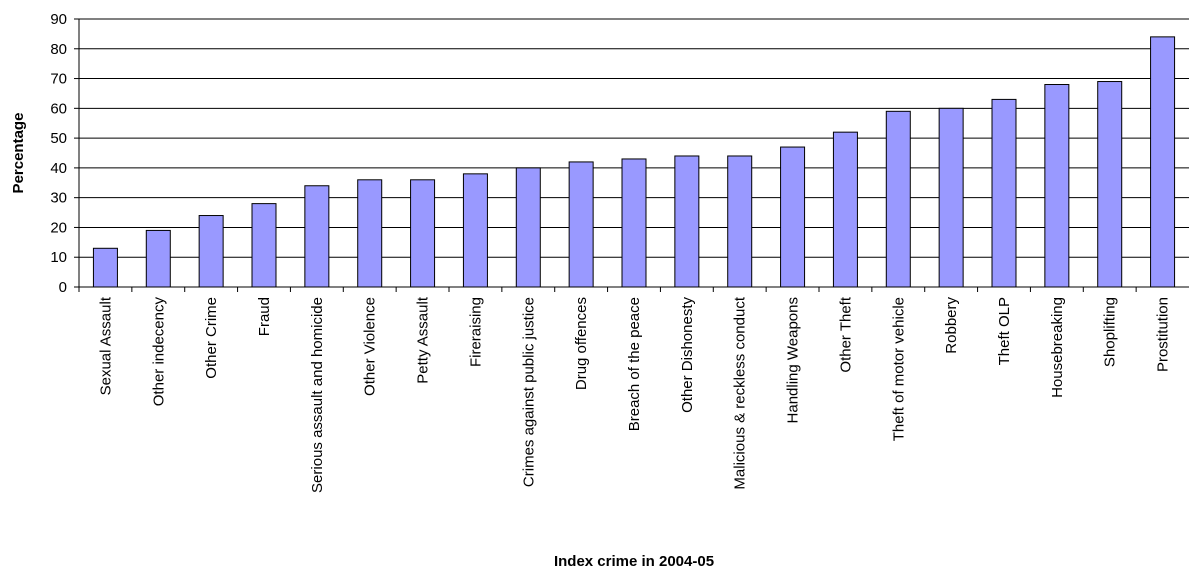 This screenshot has width=1189, height=572. I want to click on x-tick-label: Malicious & reckless conduct, so click(740, 392).